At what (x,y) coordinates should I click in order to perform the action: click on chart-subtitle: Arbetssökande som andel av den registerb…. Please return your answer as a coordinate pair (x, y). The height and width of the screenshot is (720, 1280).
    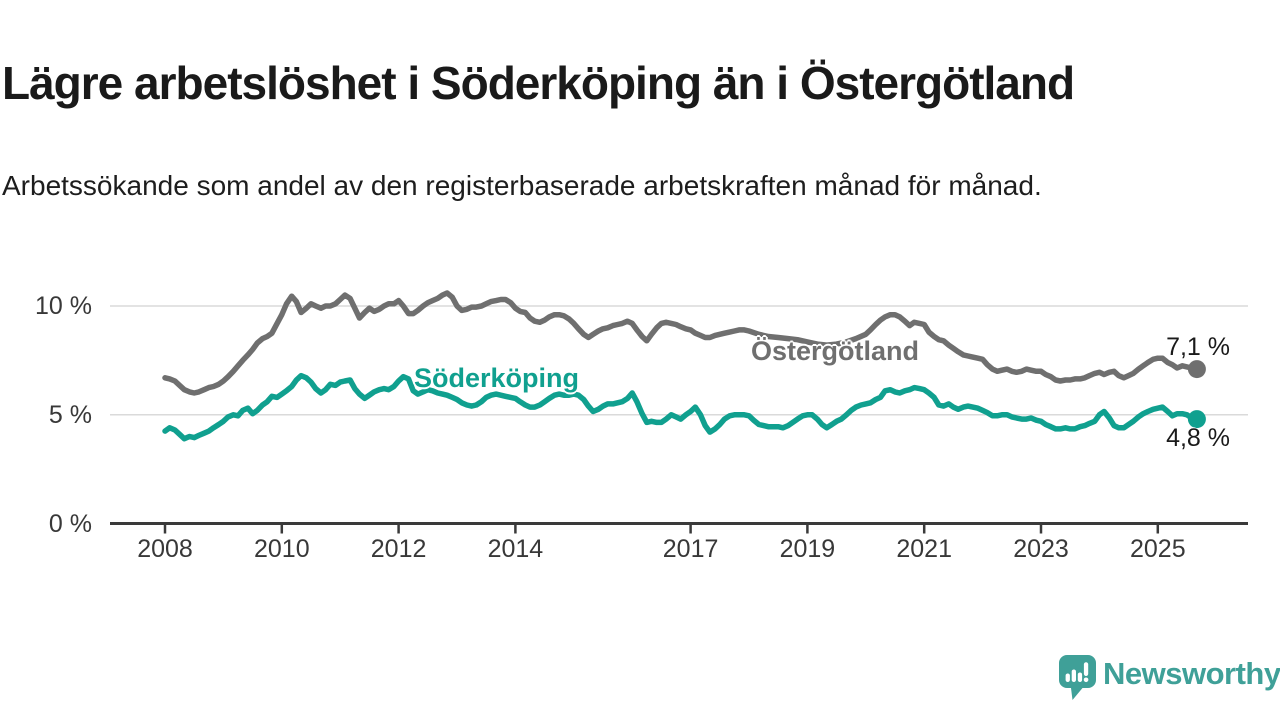
    Looking at the image, I should click on (522, 185).